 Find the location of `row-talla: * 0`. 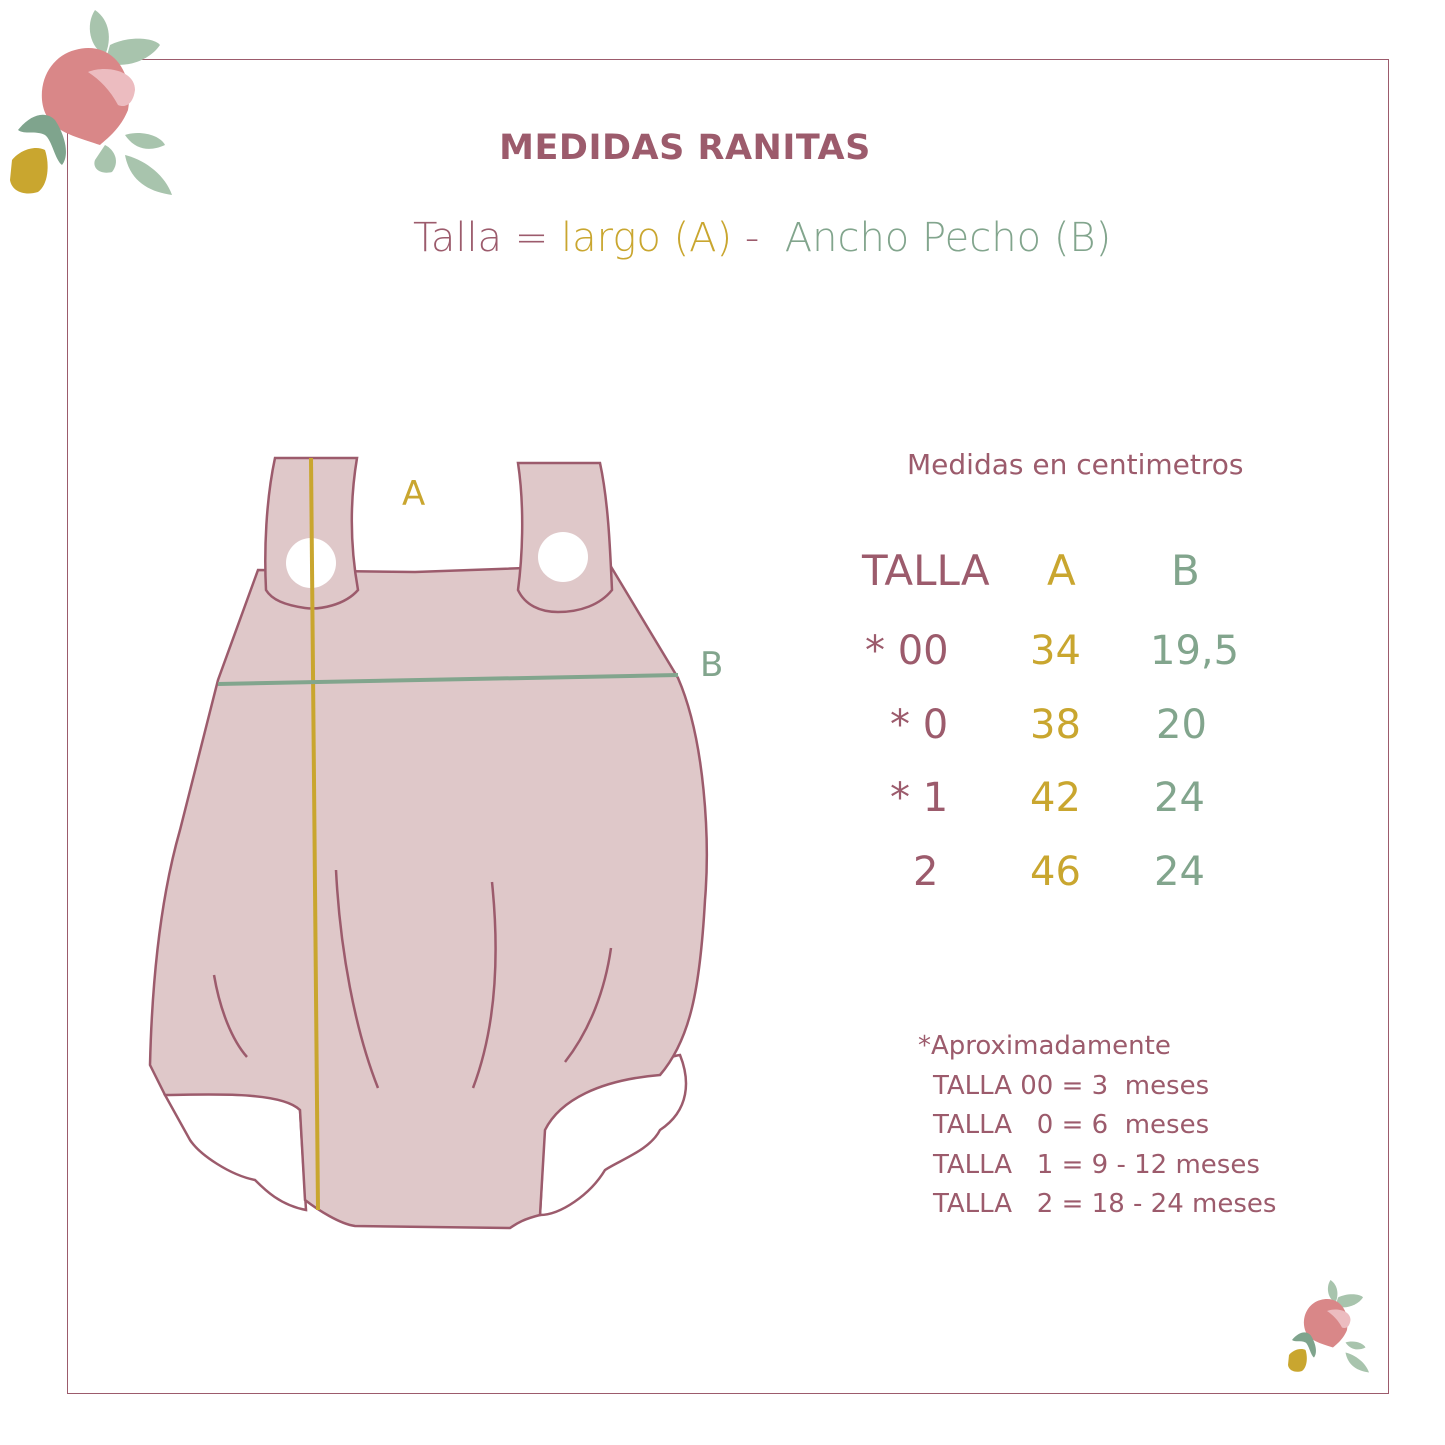

row-talla: * 0 is located at coordinates (919, 725).